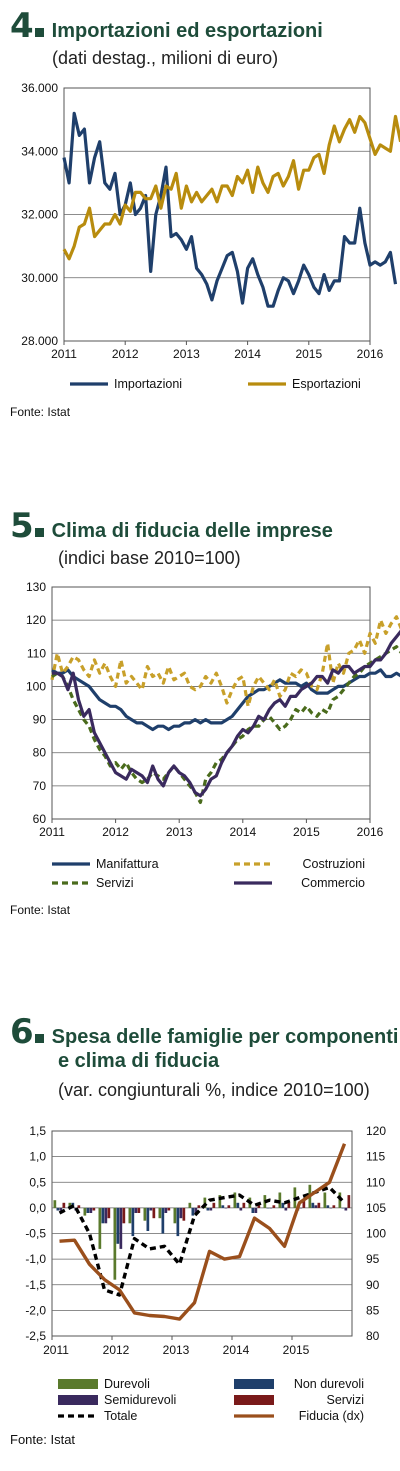 The image size is (400, 1471). What do you see at coordinates (149, 558) in the screenshot?
I see `chart-subtitle: (indici base 2010=100)` at bounding box center [149, 558].